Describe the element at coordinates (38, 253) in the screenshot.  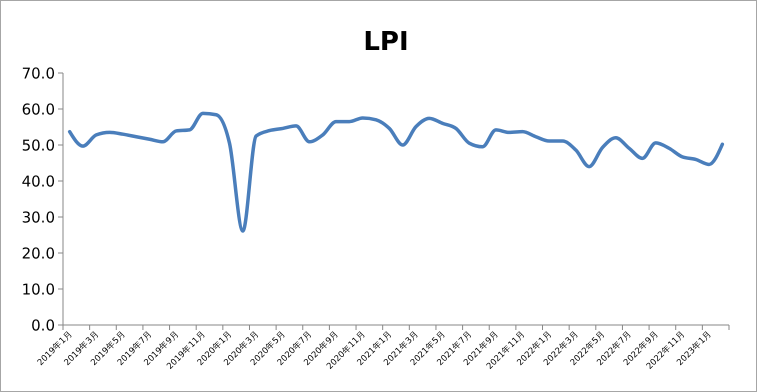
I see `y-tick-label: 20.0` at that location.